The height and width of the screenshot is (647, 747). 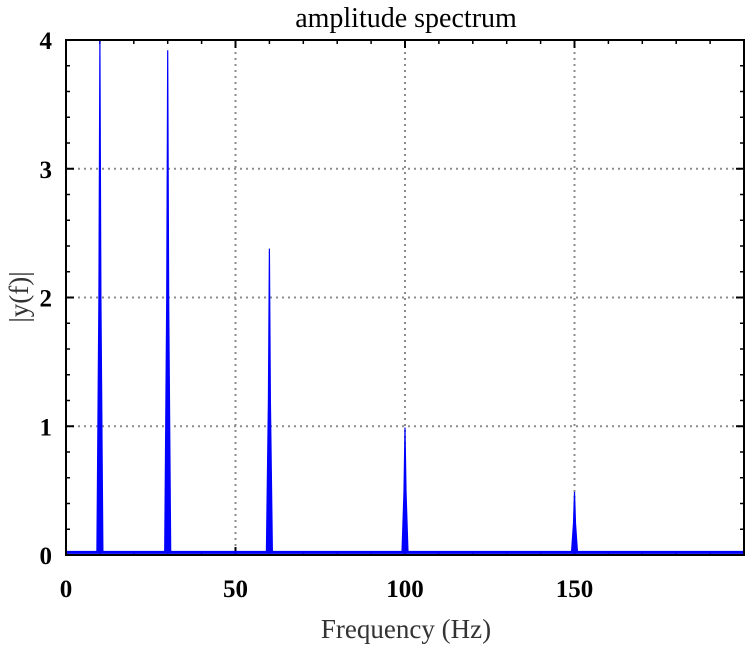 I want to click on y-tick-label: 2, so click(x=46, y=299).